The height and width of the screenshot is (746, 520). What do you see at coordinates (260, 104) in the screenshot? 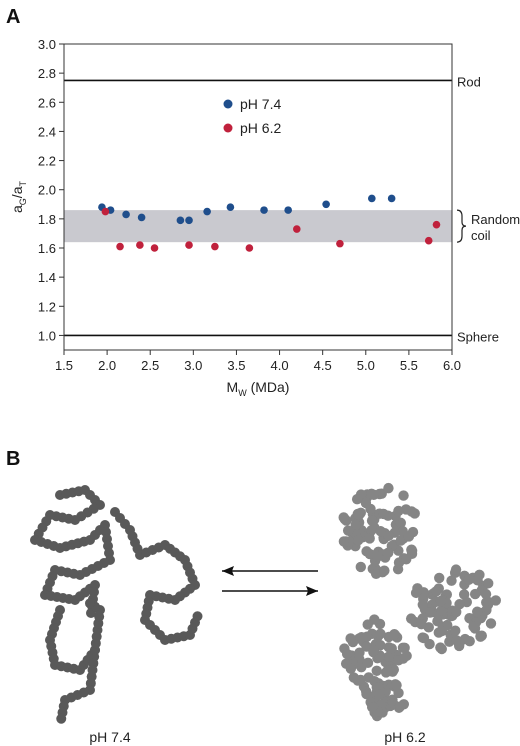
I see `legend-label-0: pH 7.4` at bounding box center [260, 104].